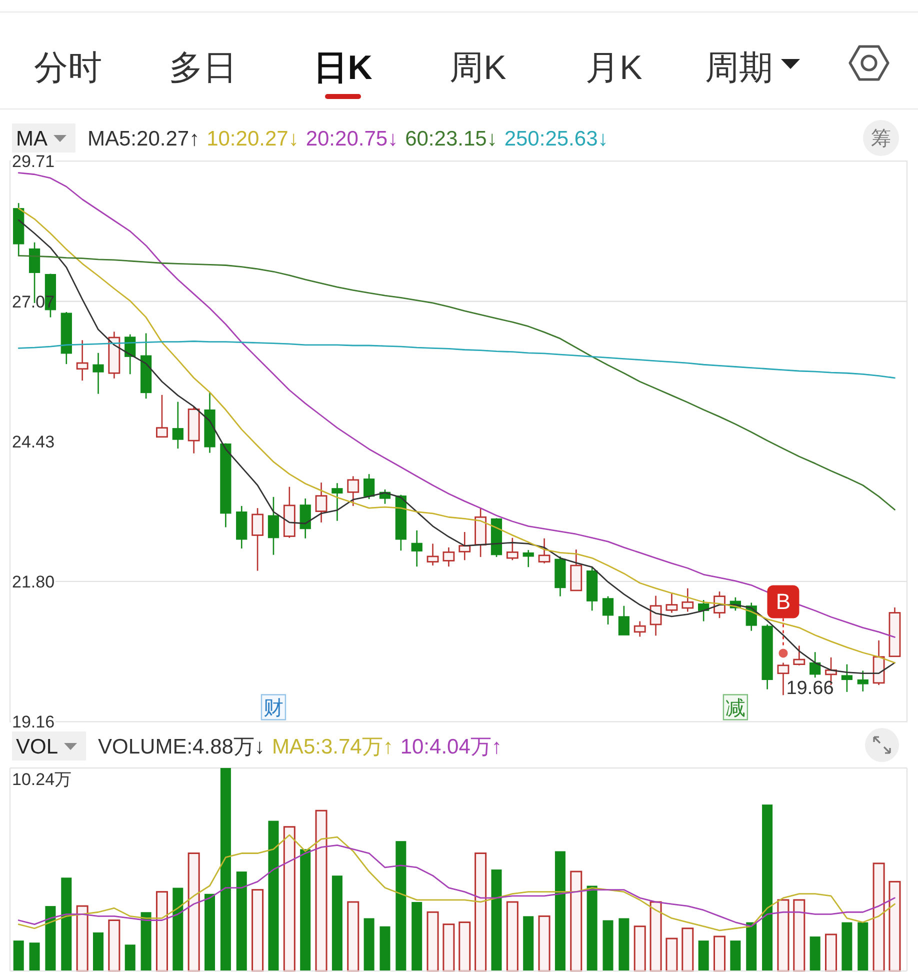  Describe the element at coordinates (37, 747) in the screenshot. I see `legend-title: VOL` at that location.